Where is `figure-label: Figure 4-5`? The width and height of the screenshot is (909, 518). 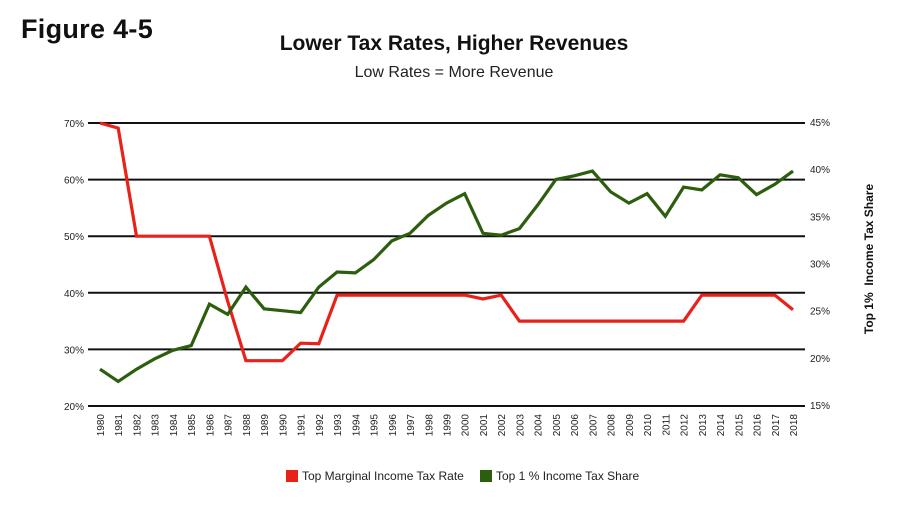 figure-label: Figure 4-5 is located at coordinates (87, 29).